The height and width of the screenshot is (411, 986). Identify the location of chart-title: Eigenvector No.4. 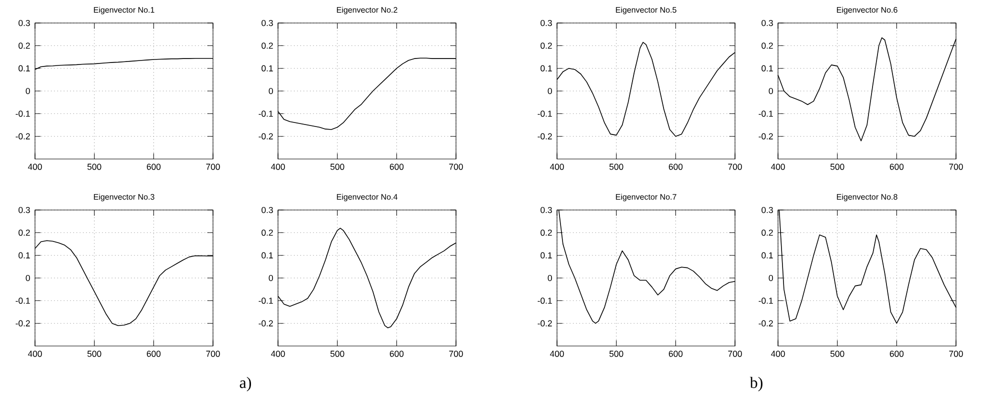
(367, 198).